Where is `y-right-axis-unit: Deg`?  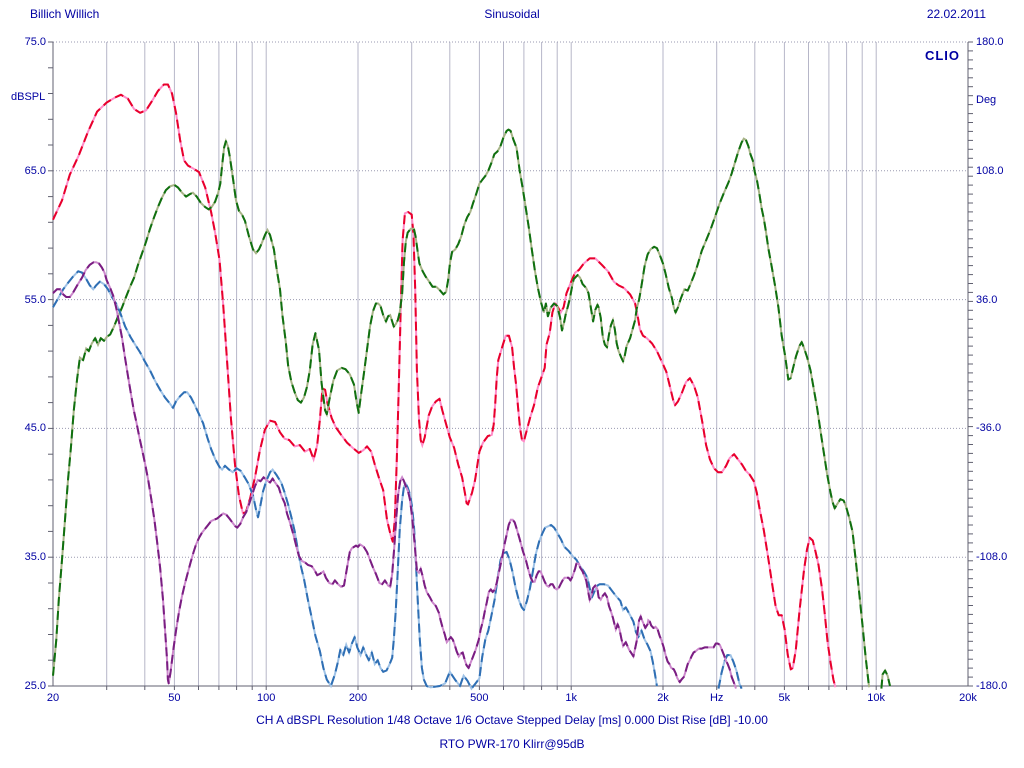 y-right-axis-unit: Deg is located at coordinates (986, 100).